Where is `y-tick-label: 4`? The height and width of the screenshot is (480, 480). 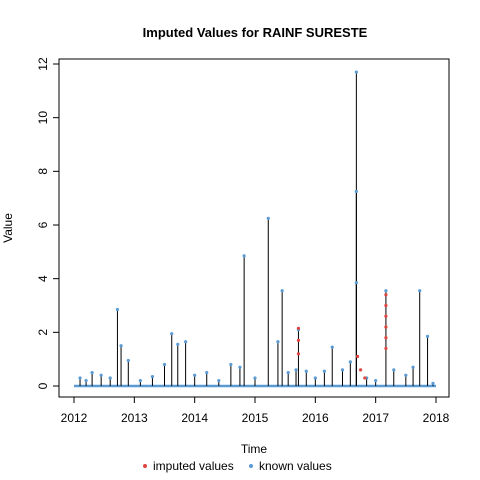
y-tick-label: 4 is located at coordinates (43, 278).